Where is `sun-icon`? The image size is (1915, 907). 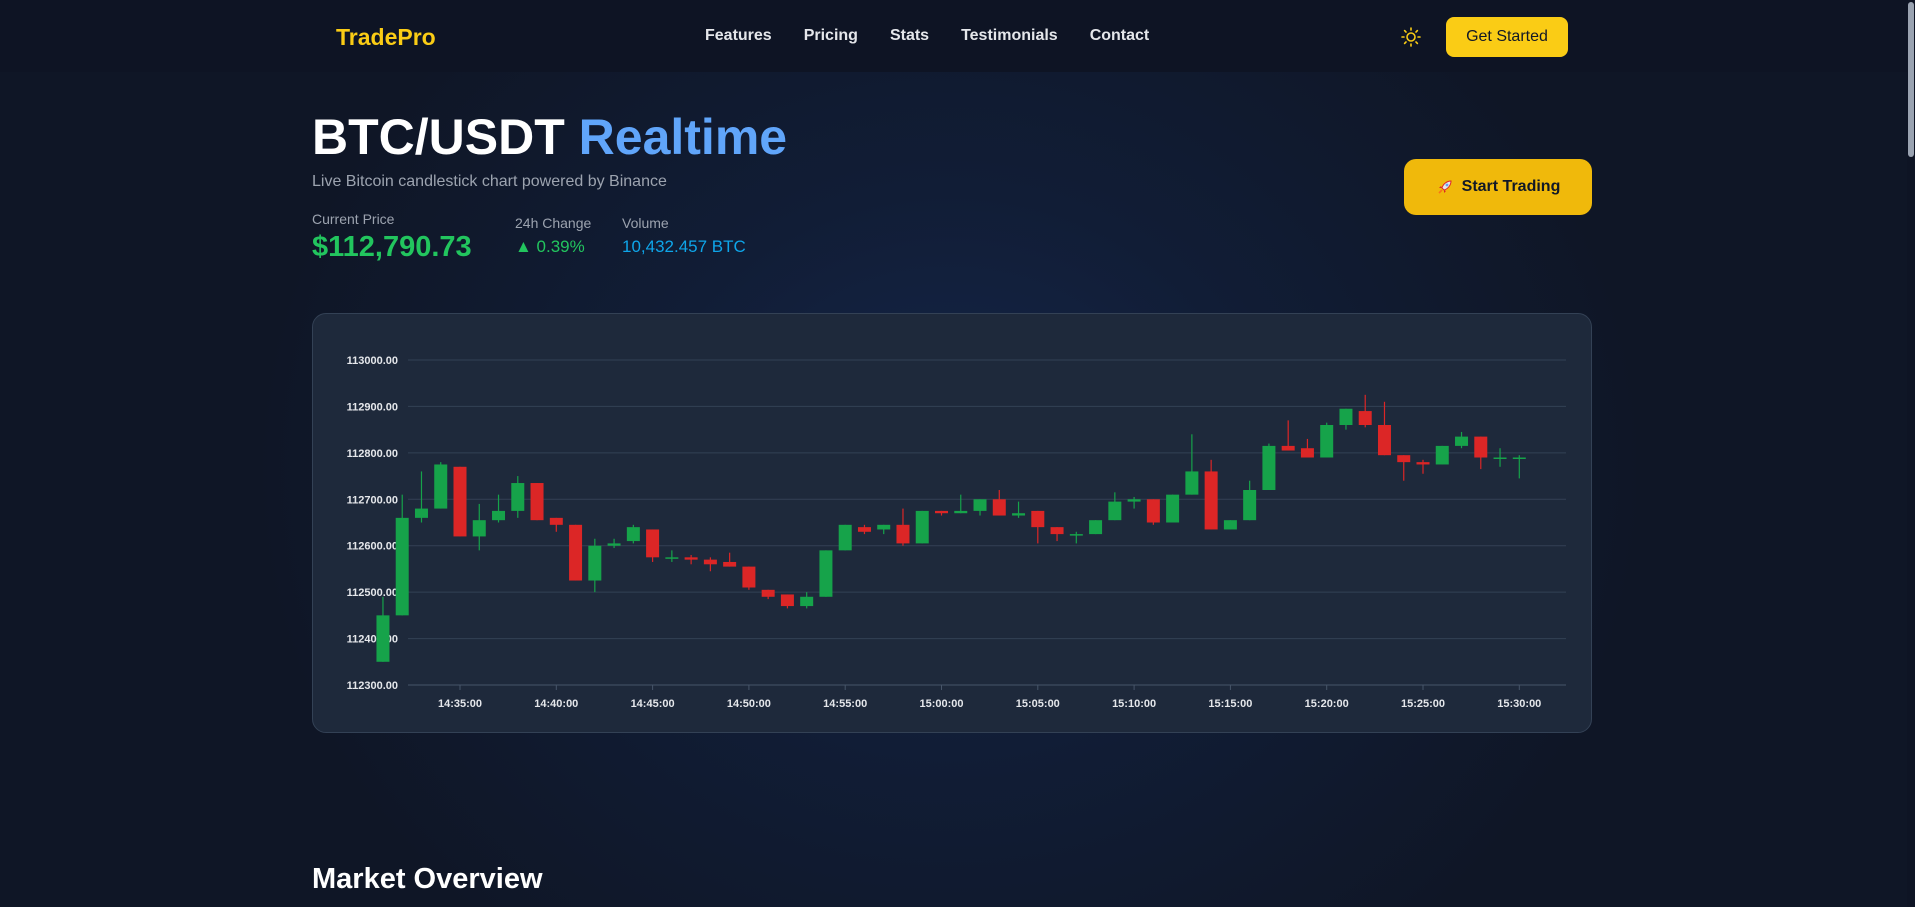 sun-icon is located at coordinates (1411, 37).